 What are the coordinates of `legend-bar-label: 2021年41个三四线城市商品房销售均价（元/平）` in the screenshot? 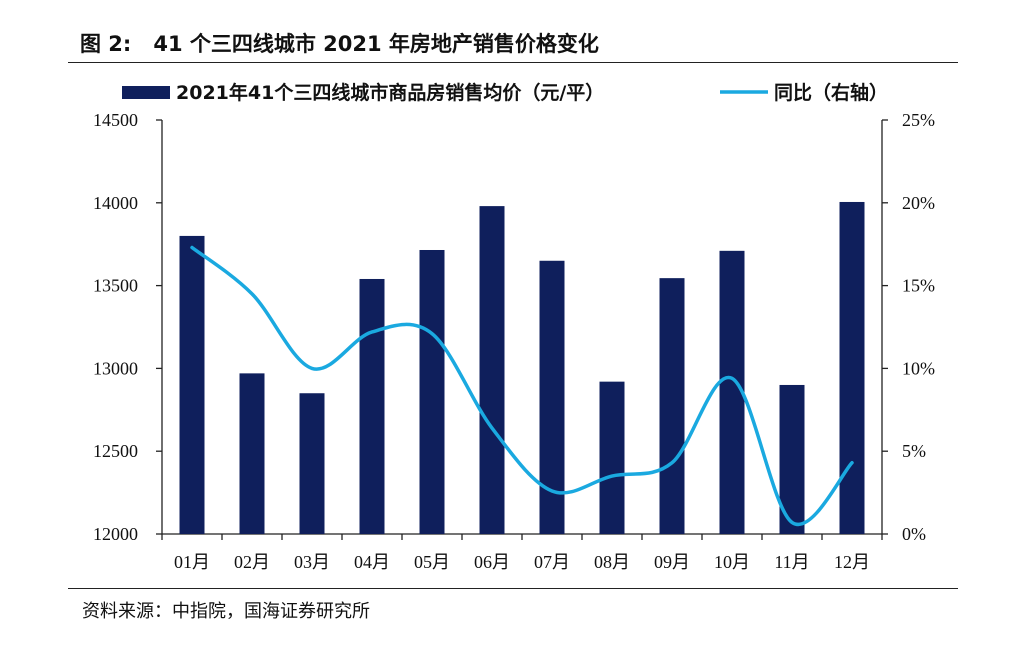 It's located at (390, 92).